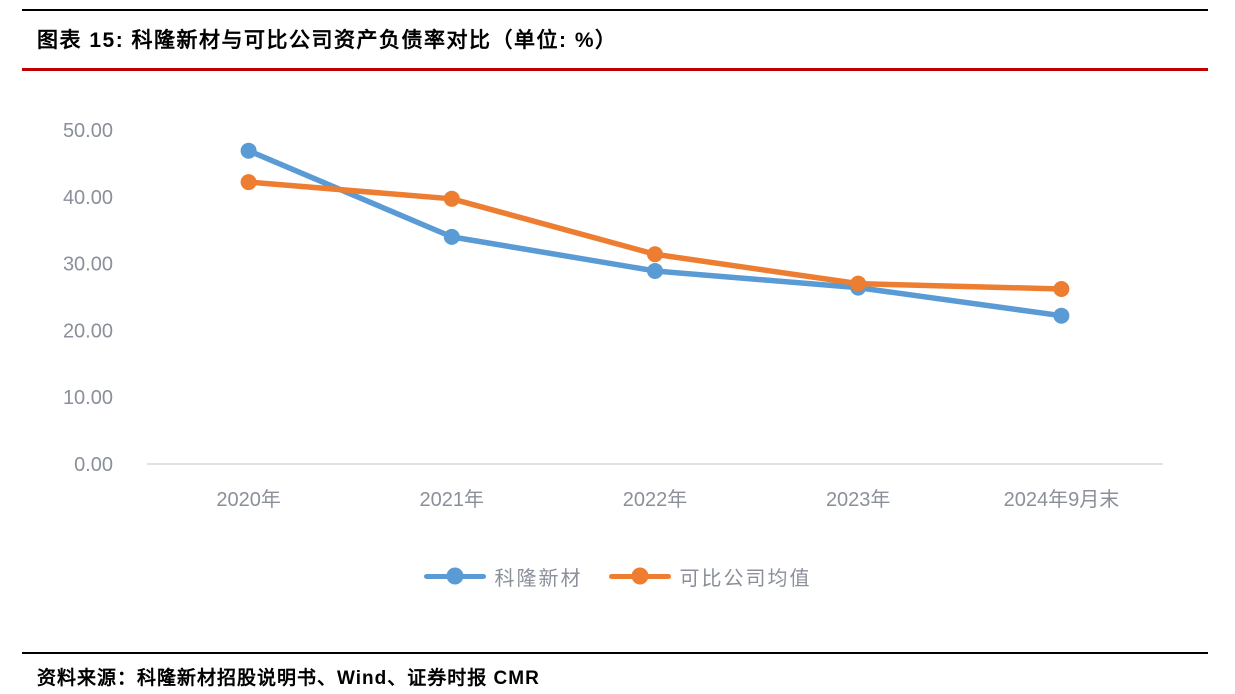  I want to click on legend-item-kelong: 科隆新材, so click(503, 576).